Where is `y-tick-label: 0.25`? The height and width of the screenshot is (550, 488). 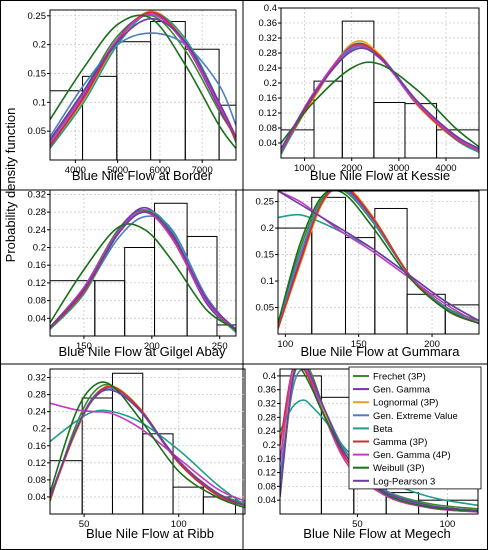 y-tick-label: 0.25 is located at coordinates (37, 16).